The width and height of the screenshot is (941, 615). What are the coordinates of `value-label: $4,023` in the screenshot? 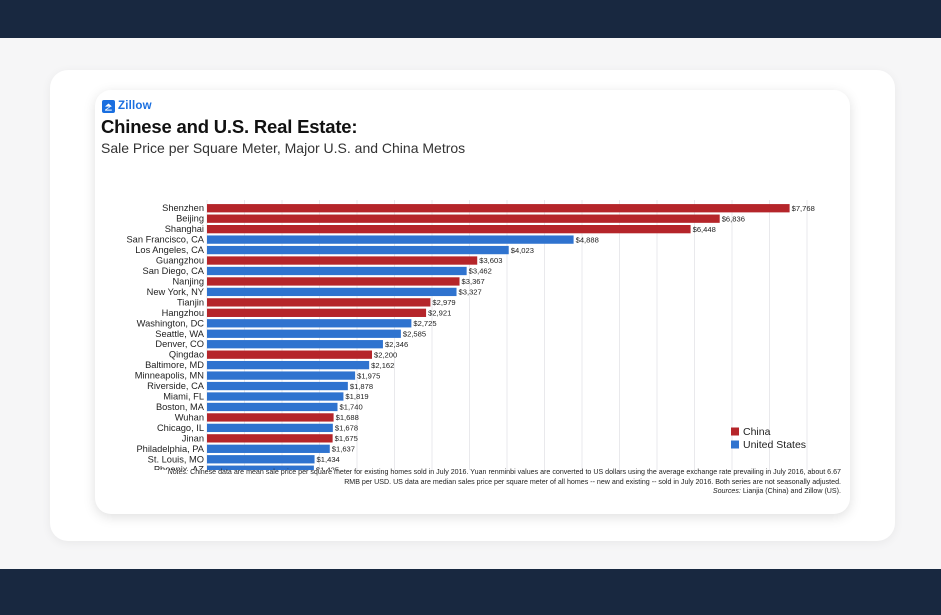 It's located at (522, 250).